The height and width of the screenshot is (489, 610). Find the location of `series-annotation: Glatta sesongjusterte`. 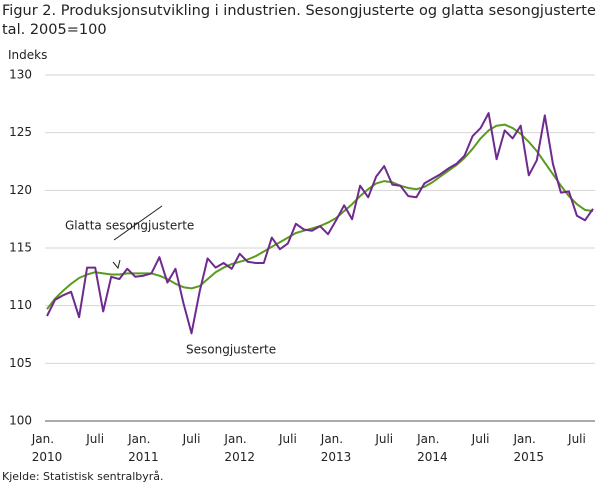

series-annotation: Glatta sesongjusterte is located at coordinates (129, 226).